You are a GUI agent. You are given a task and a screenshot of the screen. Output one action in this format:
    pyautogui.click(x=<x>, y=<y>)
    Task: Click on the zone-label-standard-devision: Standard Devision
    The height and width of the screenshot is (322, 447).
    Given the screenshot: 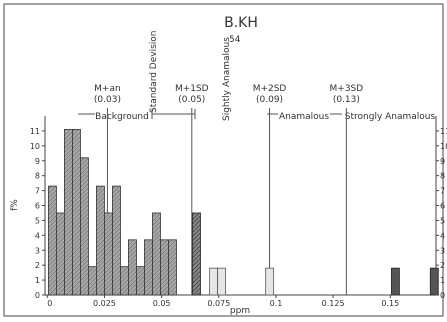 What is the action you would take?
    pyautogui.click(x=154, y=72)
    